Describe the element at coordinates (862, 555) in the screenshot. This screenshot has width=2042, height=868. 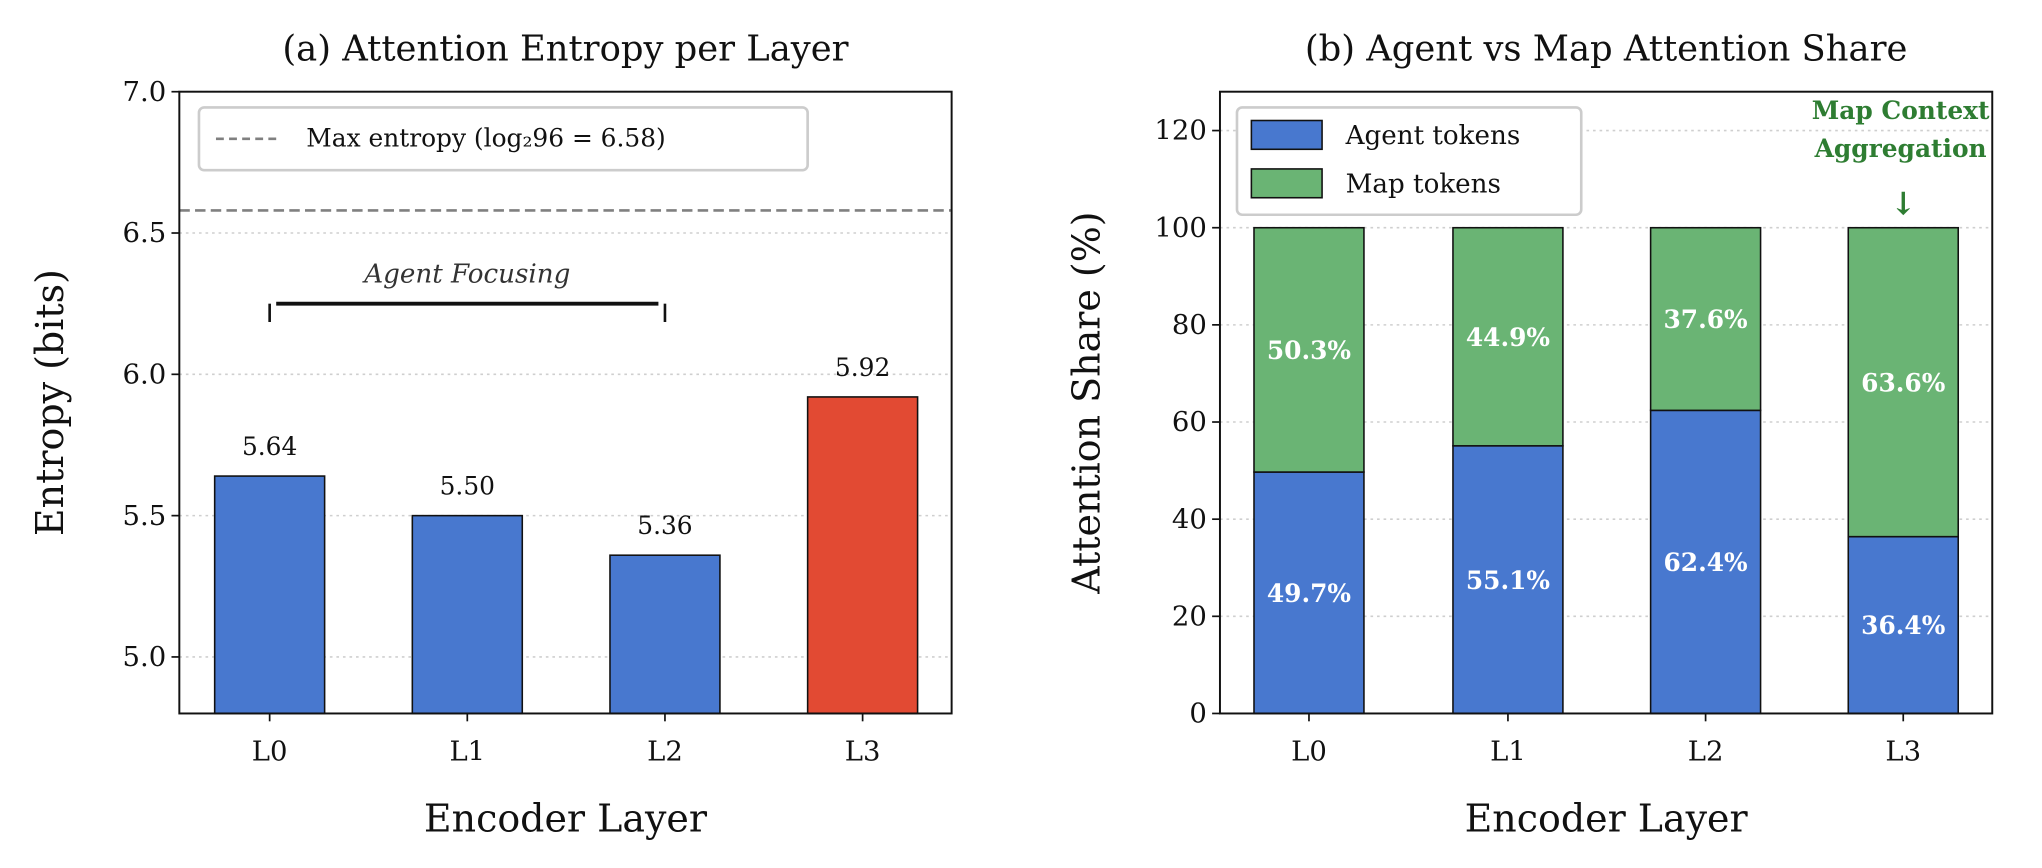
I see `bar-L3` at that location.